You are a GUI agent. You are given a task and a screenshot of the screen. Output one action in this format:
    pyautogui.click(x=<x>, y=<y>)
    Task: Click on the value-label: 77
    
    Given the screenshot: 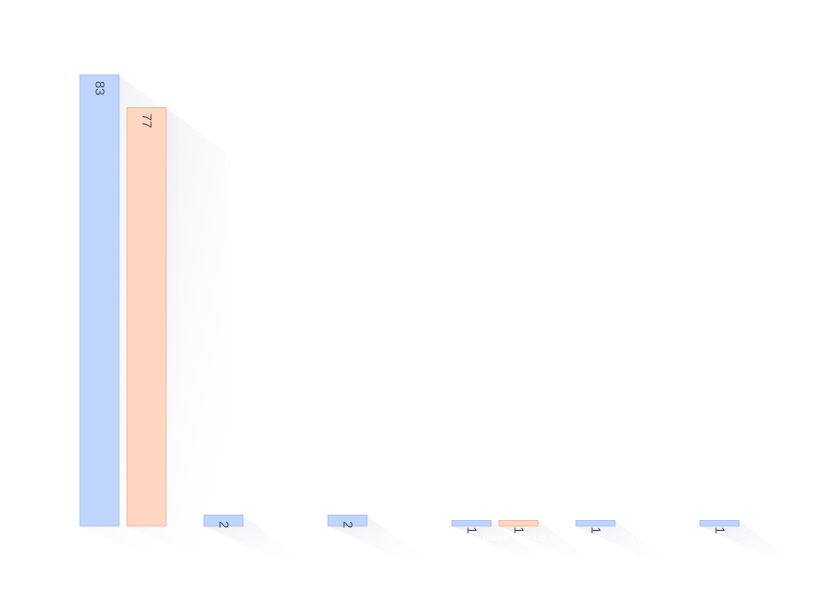 What is the action you would take?
    pyautogui.click(x=147, y=121)
    